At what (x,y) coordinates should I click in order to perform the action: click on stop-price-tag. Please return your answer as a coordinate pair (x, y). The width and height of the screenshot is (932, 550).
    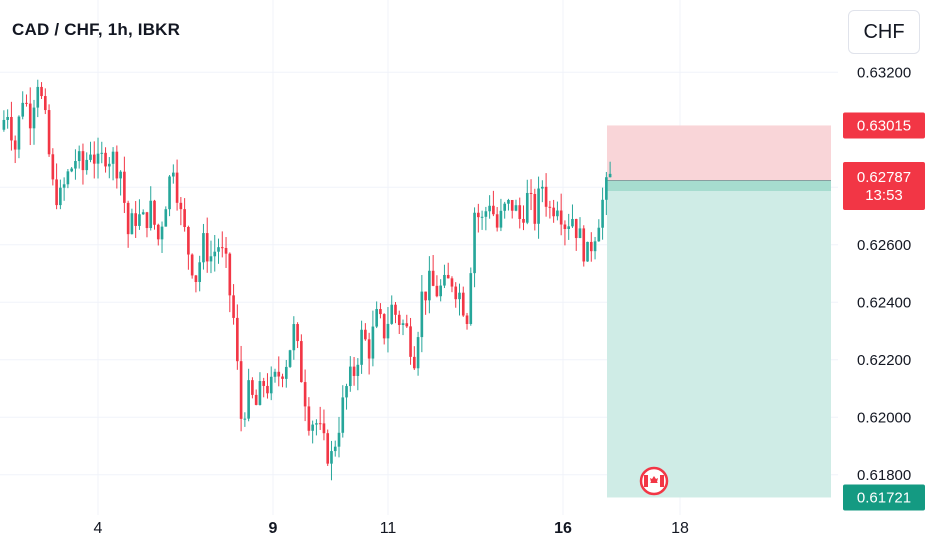
    Looking at the image, I should click on (884, 125).